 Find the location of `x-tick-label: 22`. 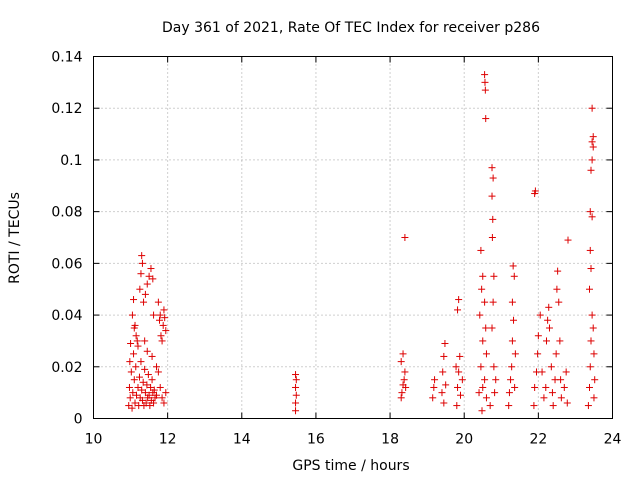

x-tick-label: 22 is located at coordinates (538, 440).